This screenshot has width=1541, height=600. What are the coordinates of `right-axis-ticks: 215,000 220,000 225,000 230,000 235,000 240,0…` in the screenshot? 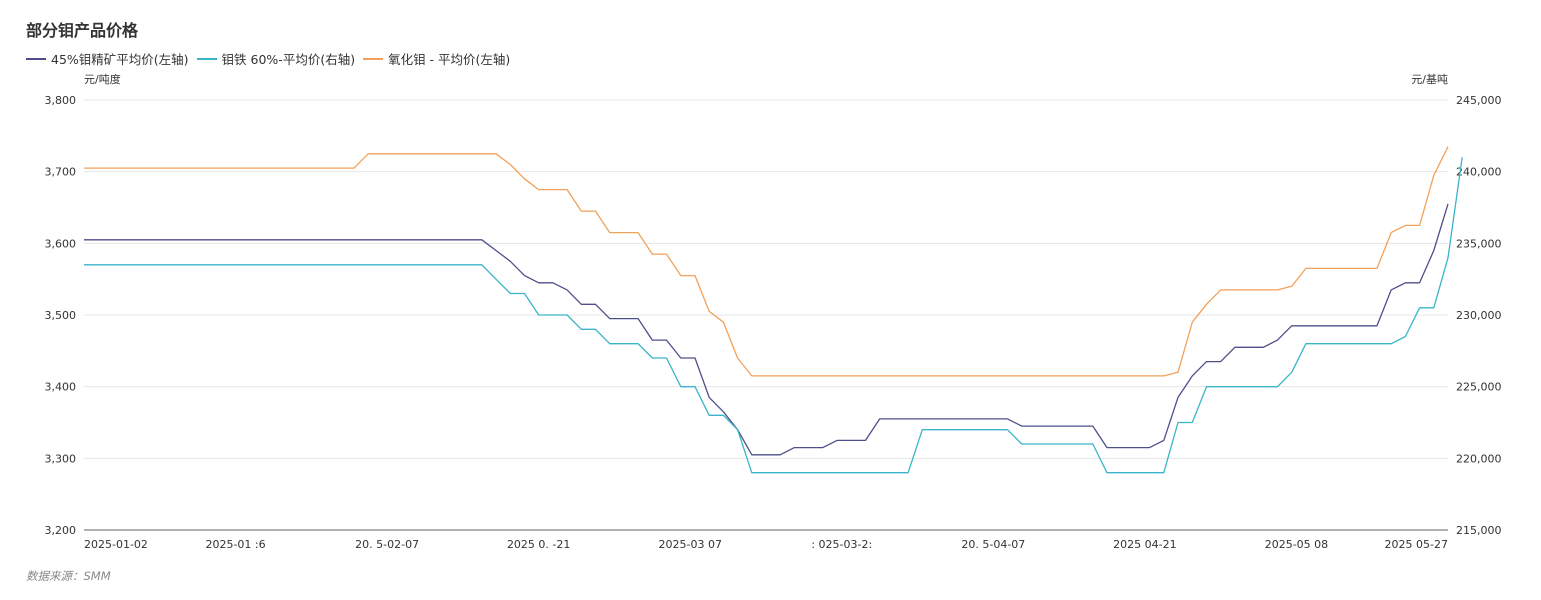 It's located at (1479, 315).